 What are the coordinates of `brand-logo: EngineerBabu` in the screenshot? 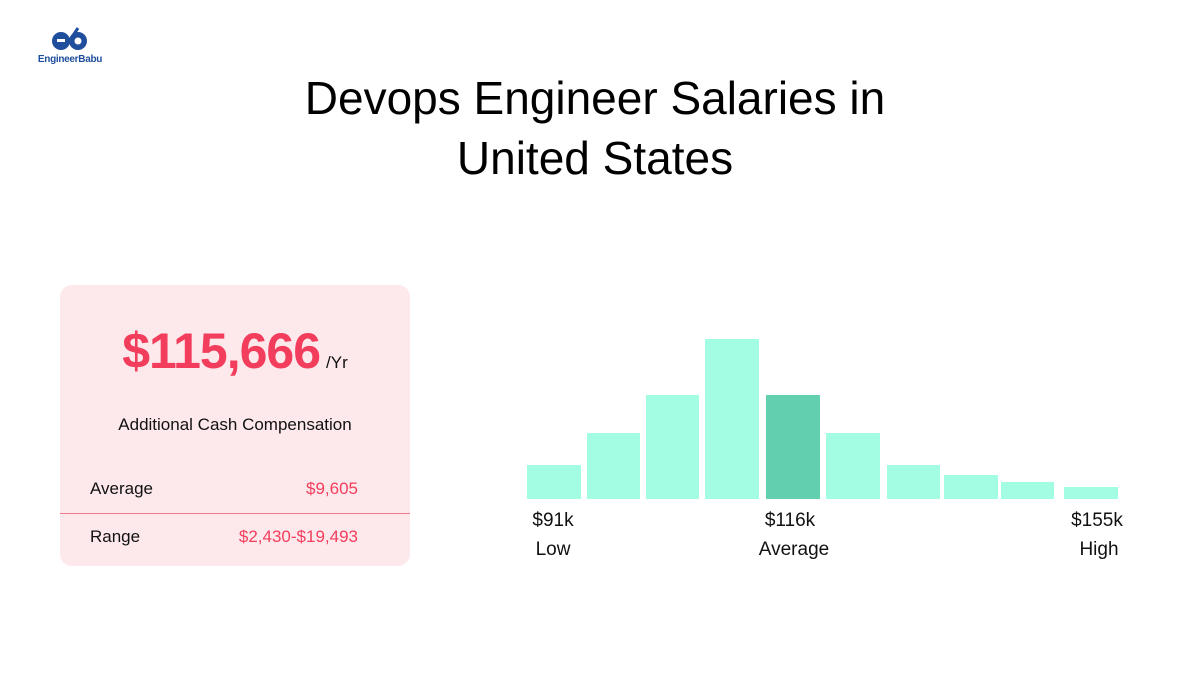 It's located at (70, 45).